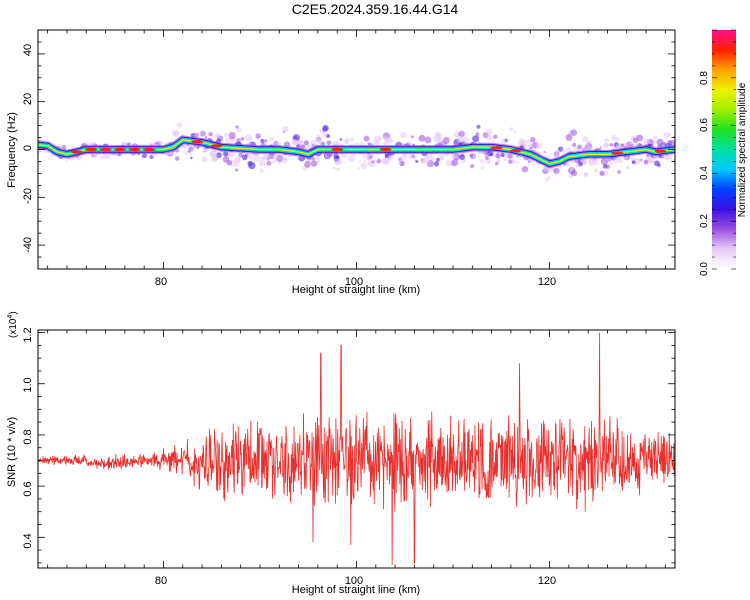  I want to click on colorbar-tick-0.4: 0.4, so click(704, 173).